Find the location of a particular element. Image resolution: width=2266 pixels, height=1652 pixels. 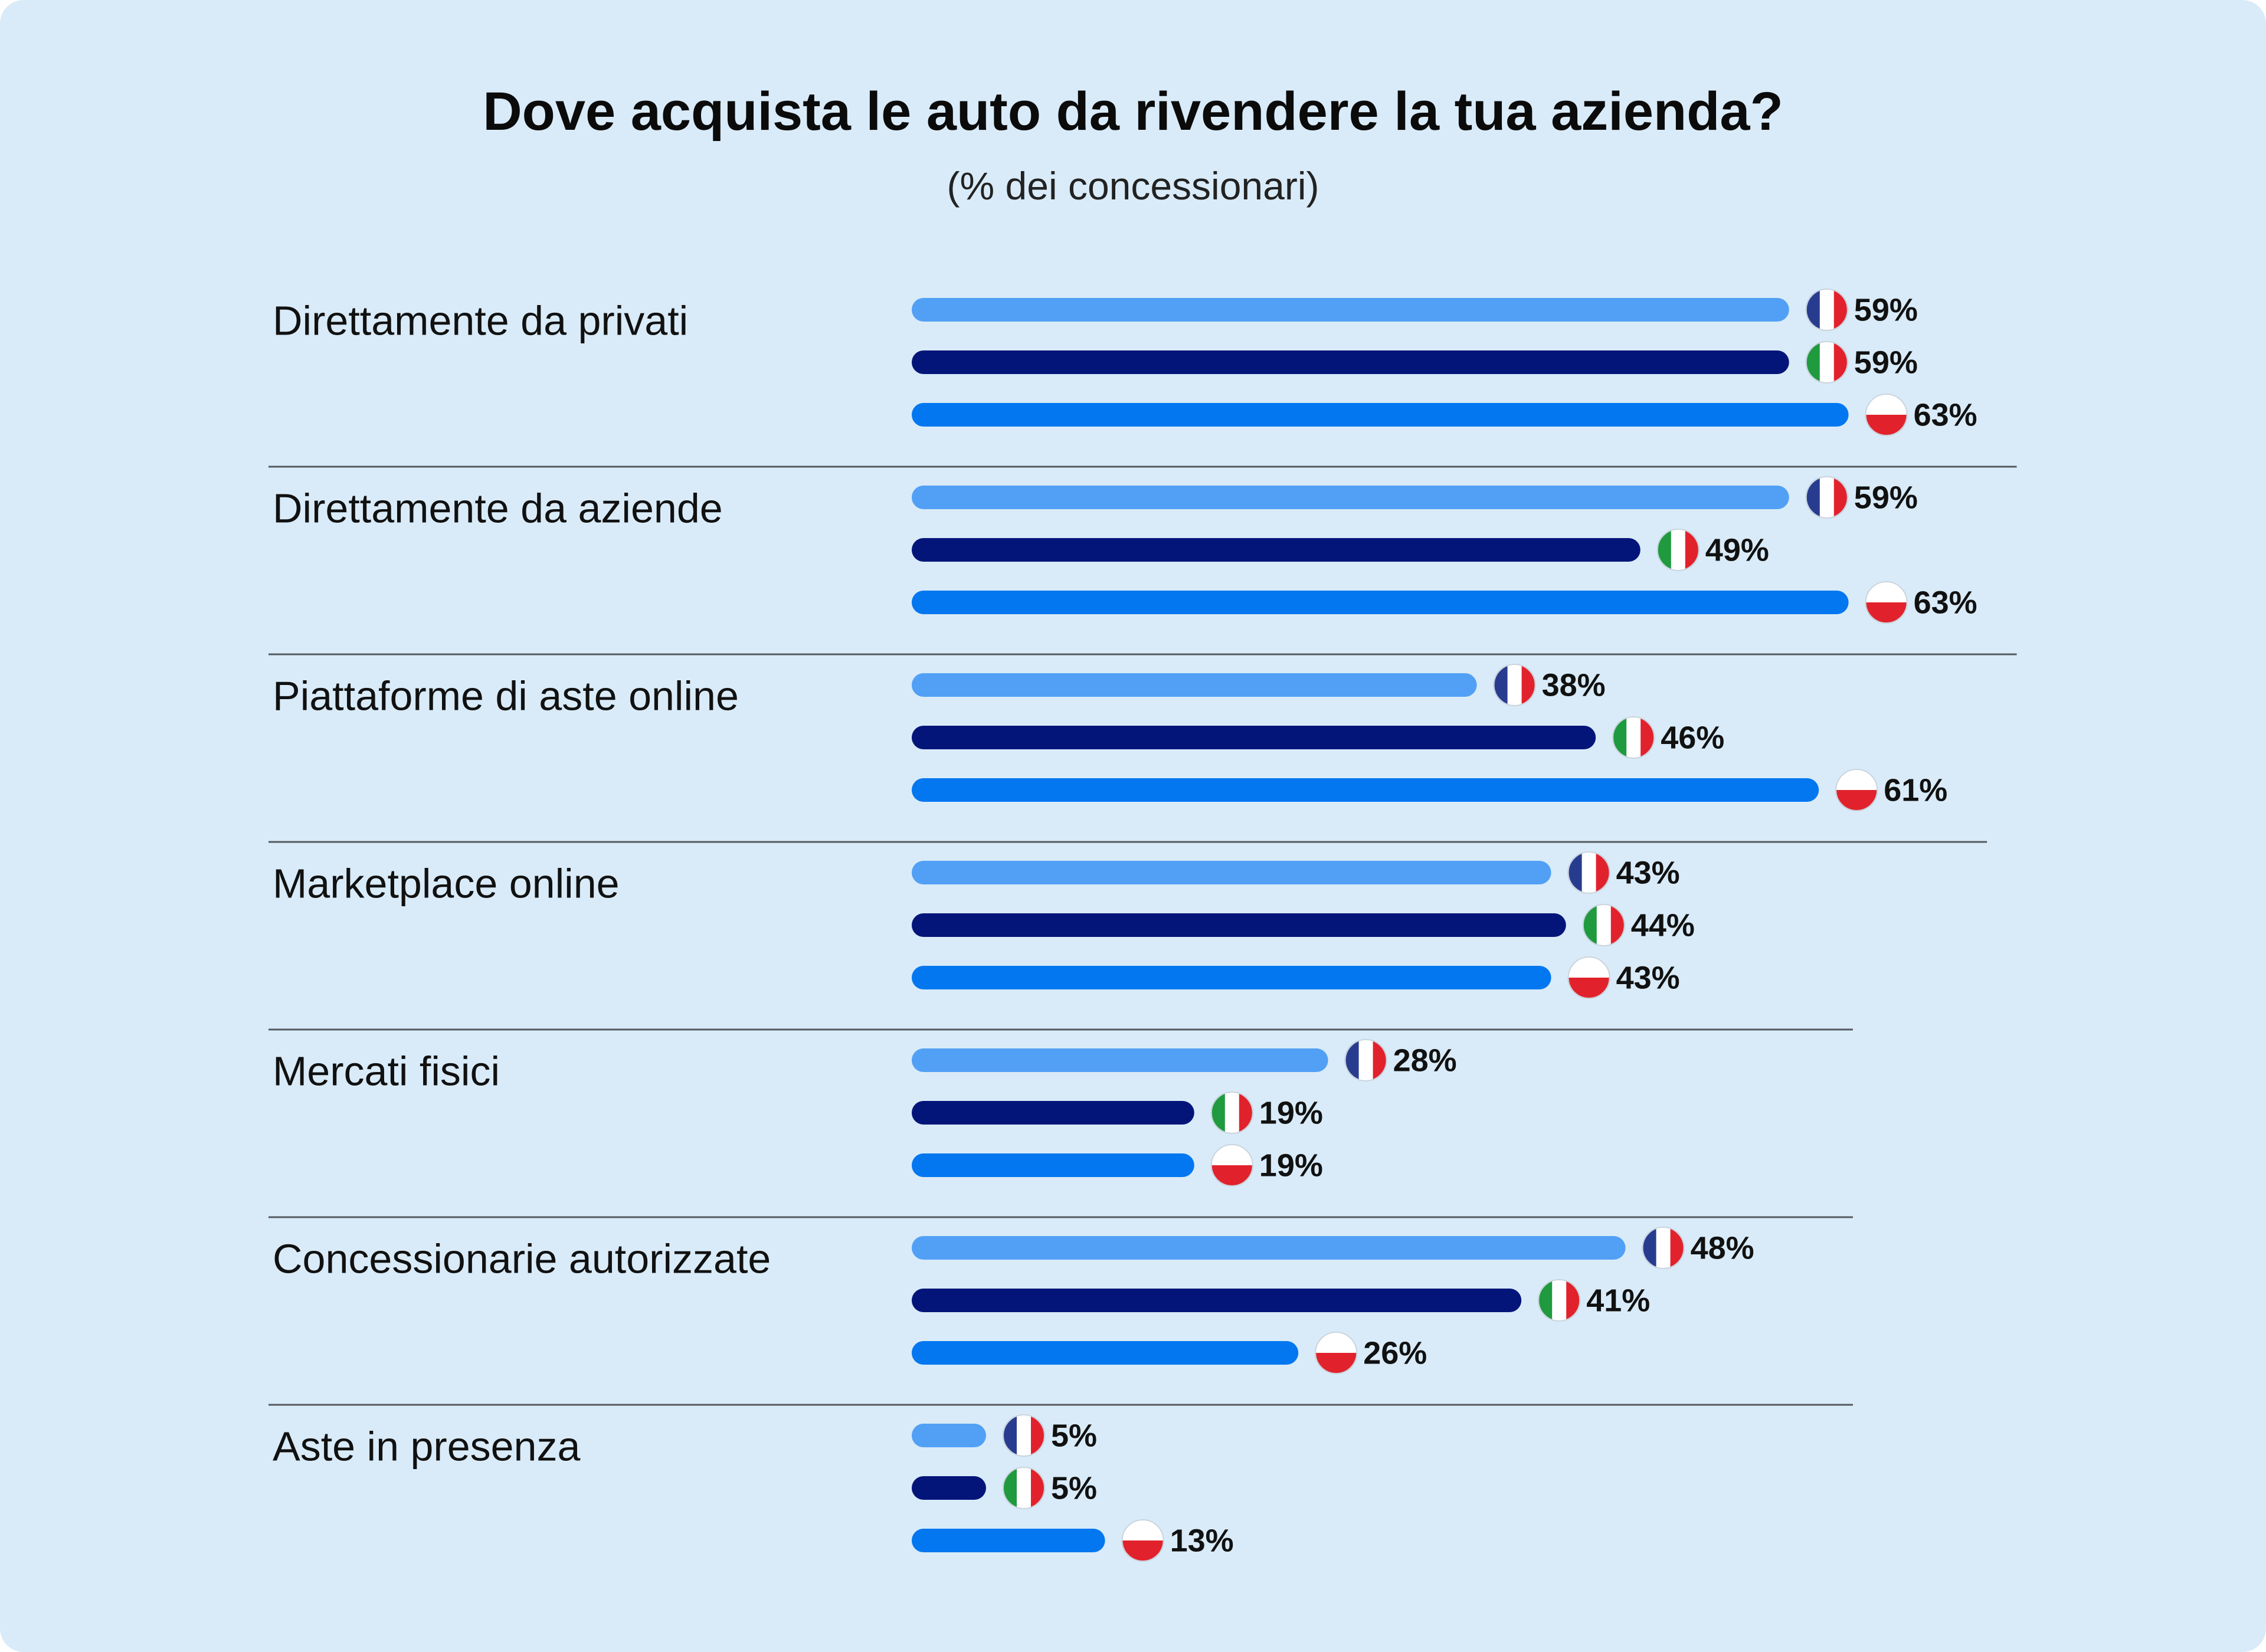

category-label: Direttamente da privati is located at coordinates (480, 320).